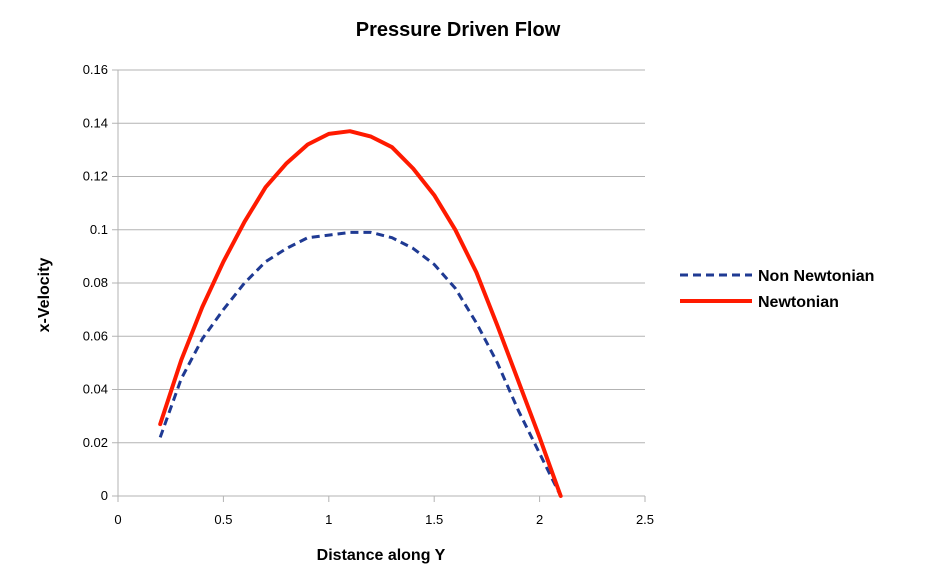  What do you see at coordinates (95, 442) in the screenshot?
I see `y-tick-label: 0.02` at bounding box center [95, 442].